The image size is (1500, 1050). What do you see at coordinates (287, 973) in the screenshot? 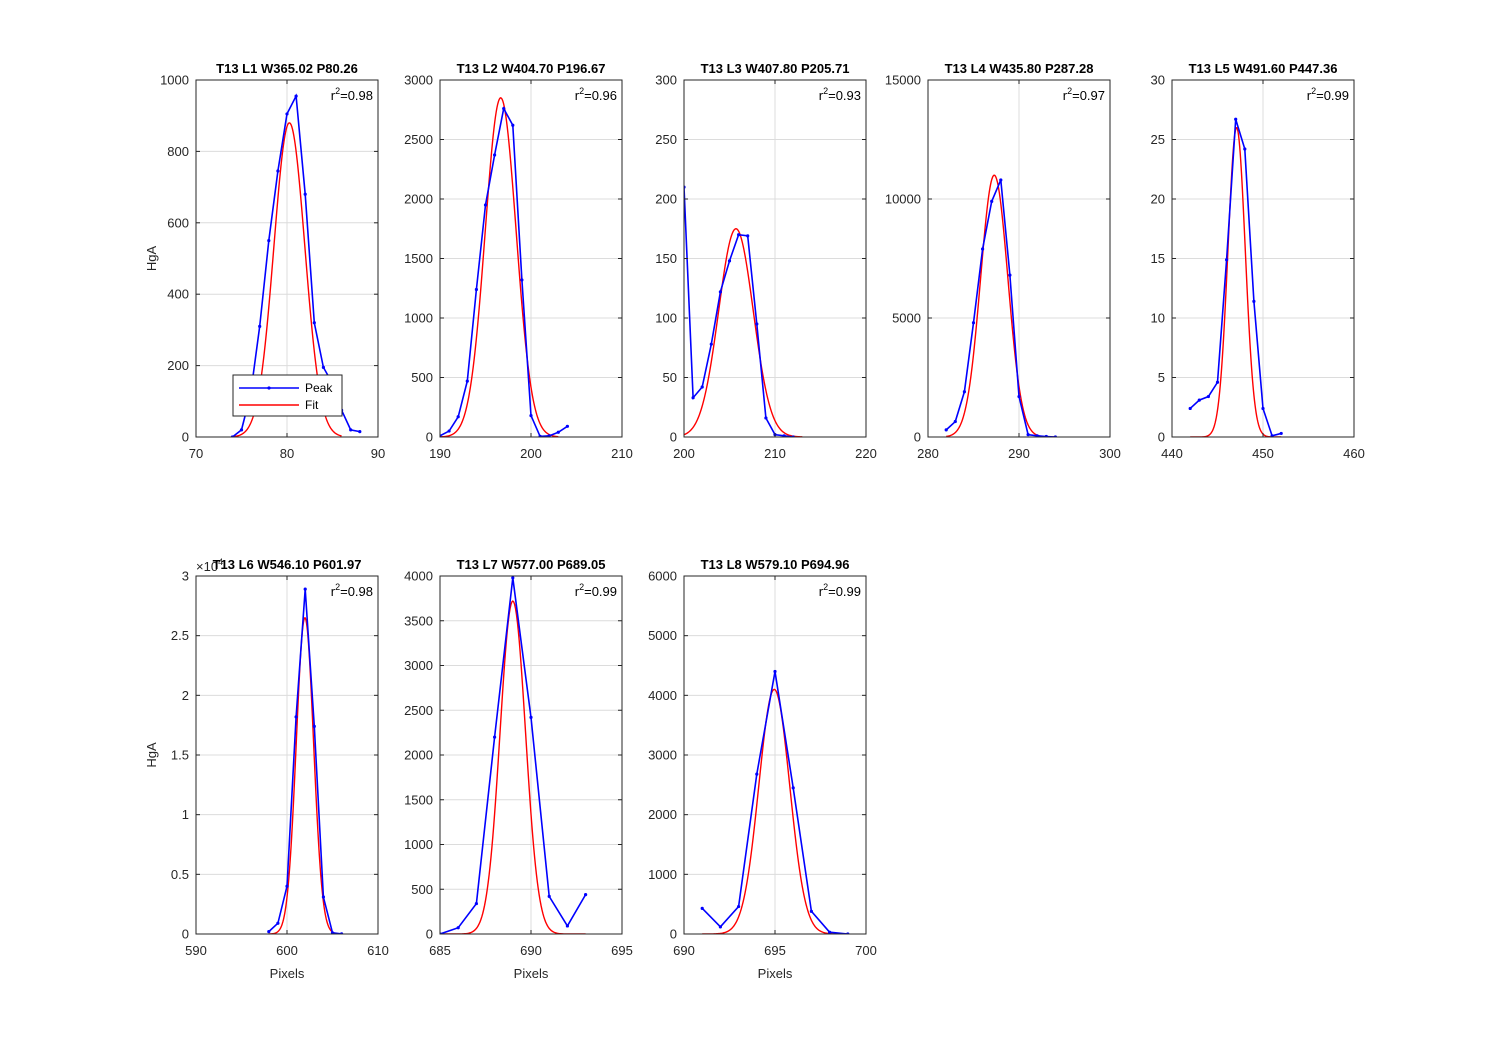
I see `x-axis-label: Pixels` at bounding box center [287, 973].